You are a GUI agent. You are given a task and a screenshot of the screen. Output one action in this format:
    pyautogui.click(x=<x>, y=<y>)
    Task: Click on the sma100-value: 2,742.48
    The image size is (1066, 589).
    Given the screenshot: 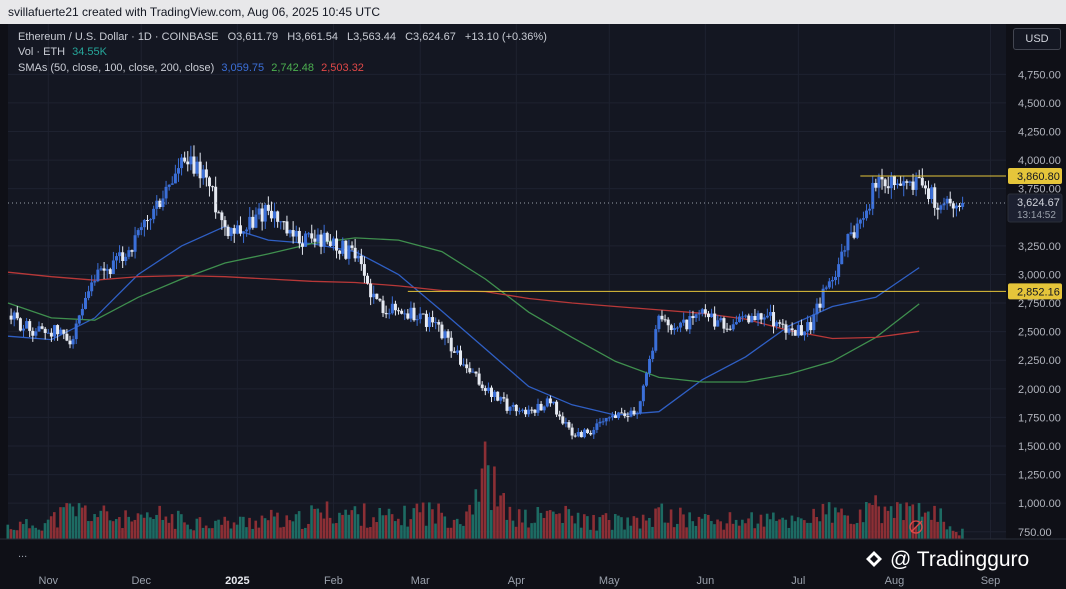 What is the action you would take?
    pyautogui.click(x=293, y=68)
    